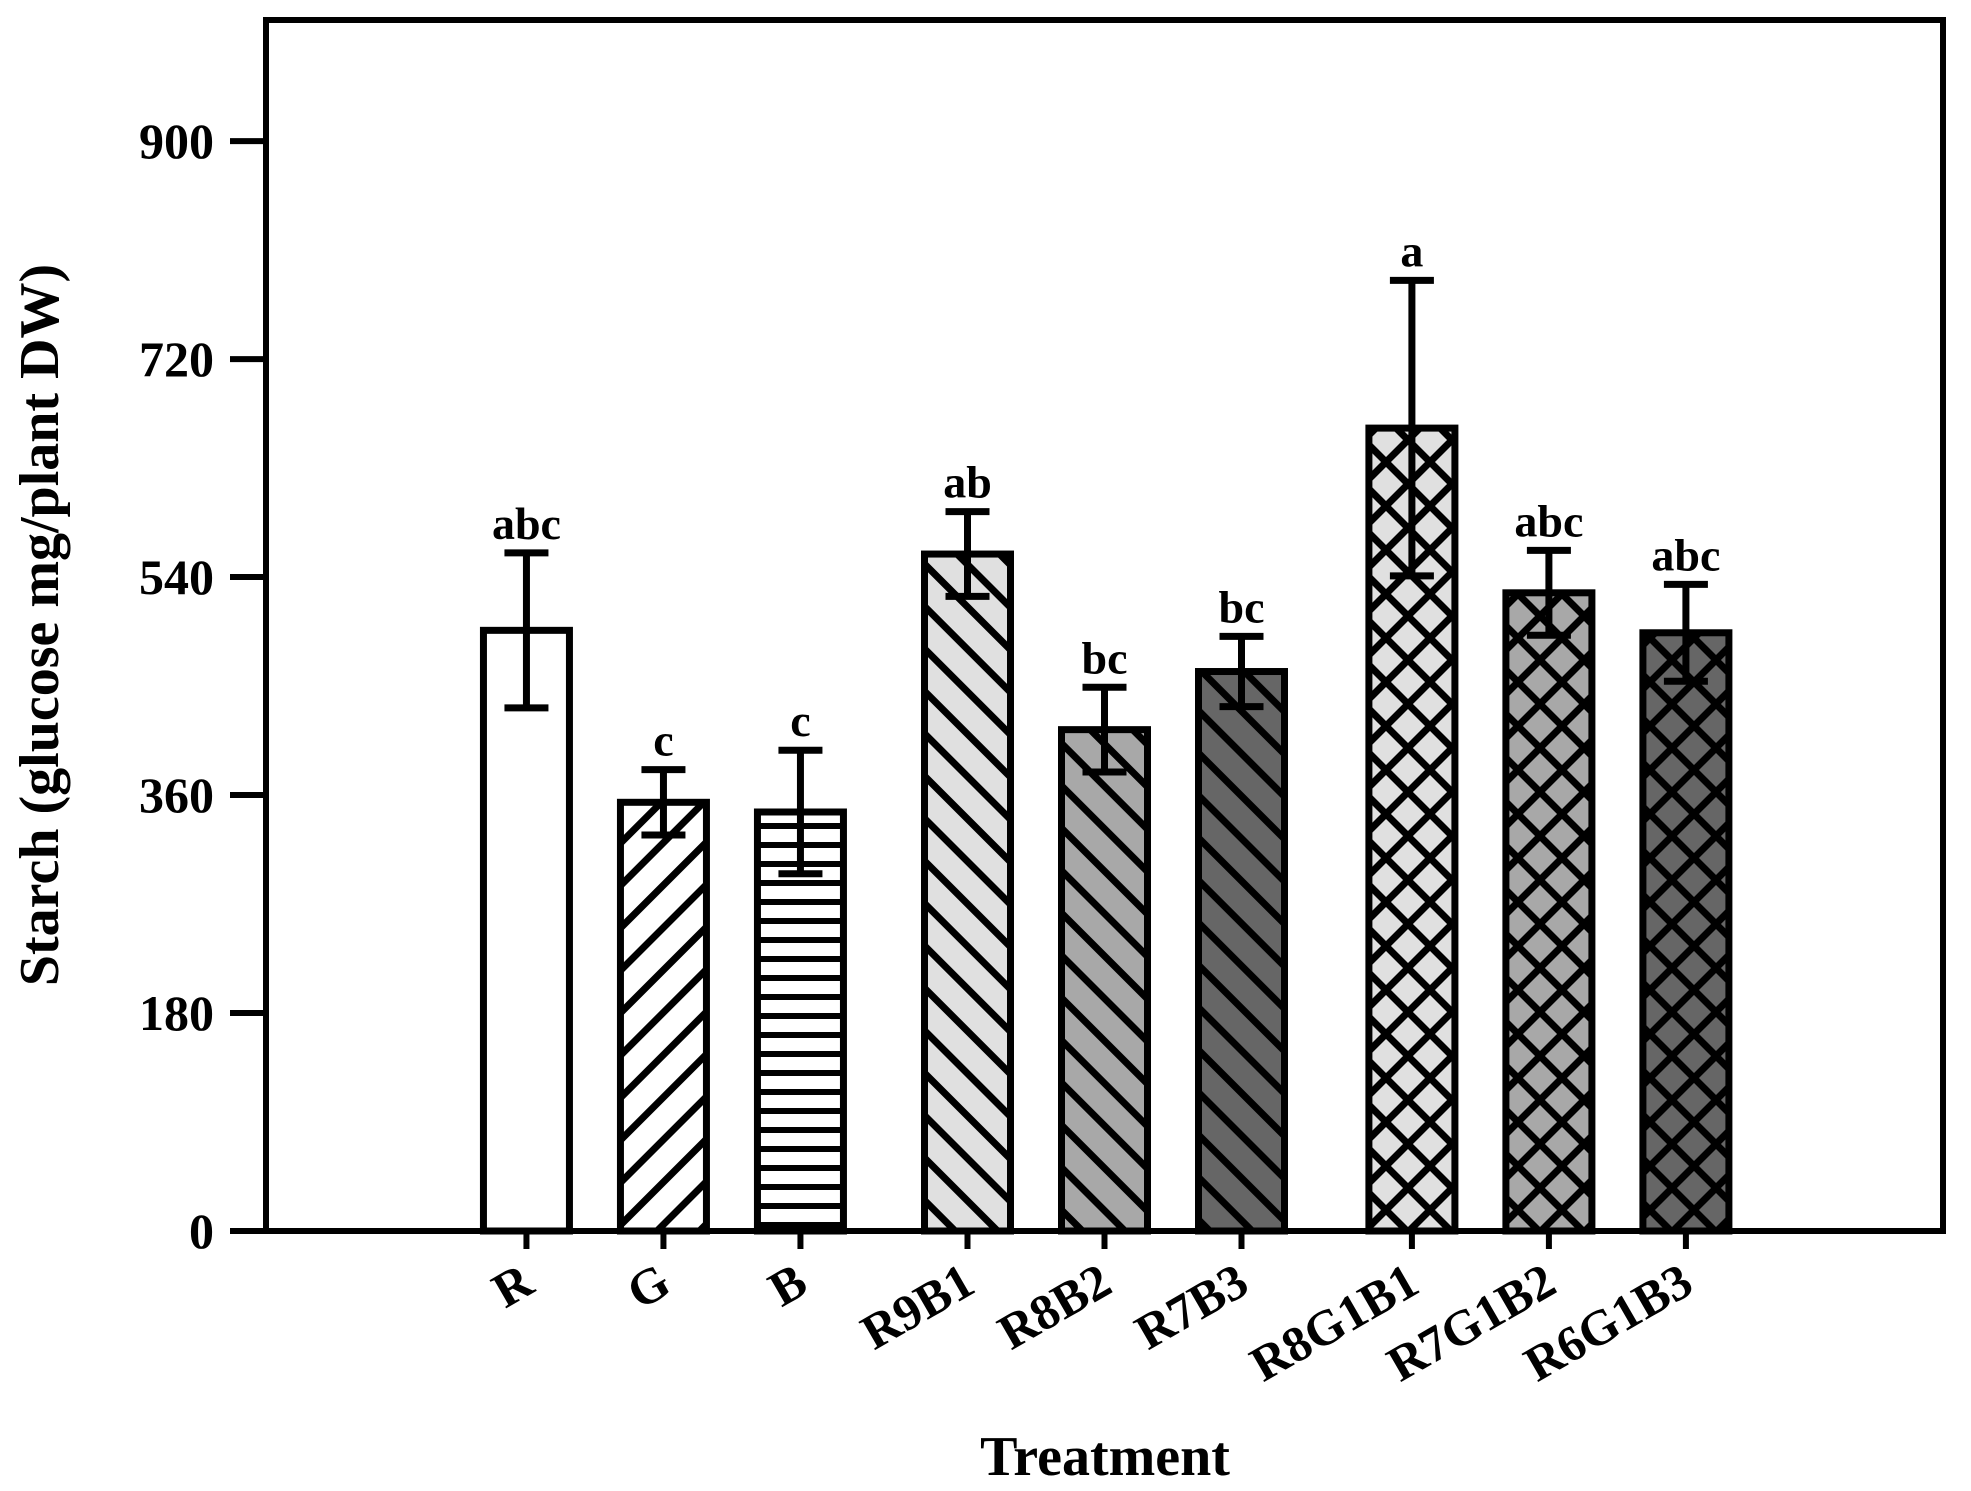 This screenshot has height=1491, width=1971. What do you see at coordinates (1191, 1306) in the screenshot?
I see `x-tick-label-r7b3: R7B3` at bounding box center [1191, 1306].